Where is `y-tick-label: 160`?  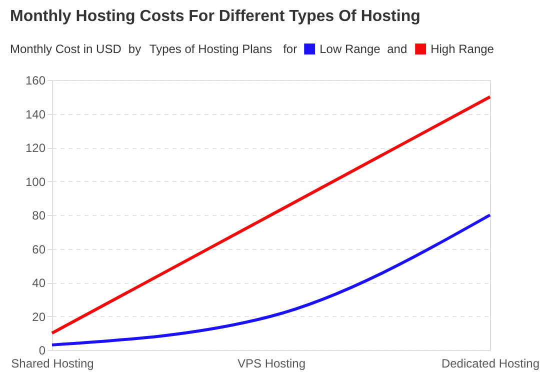
y-tick-label: 160 is located at coordinates (35, 81).